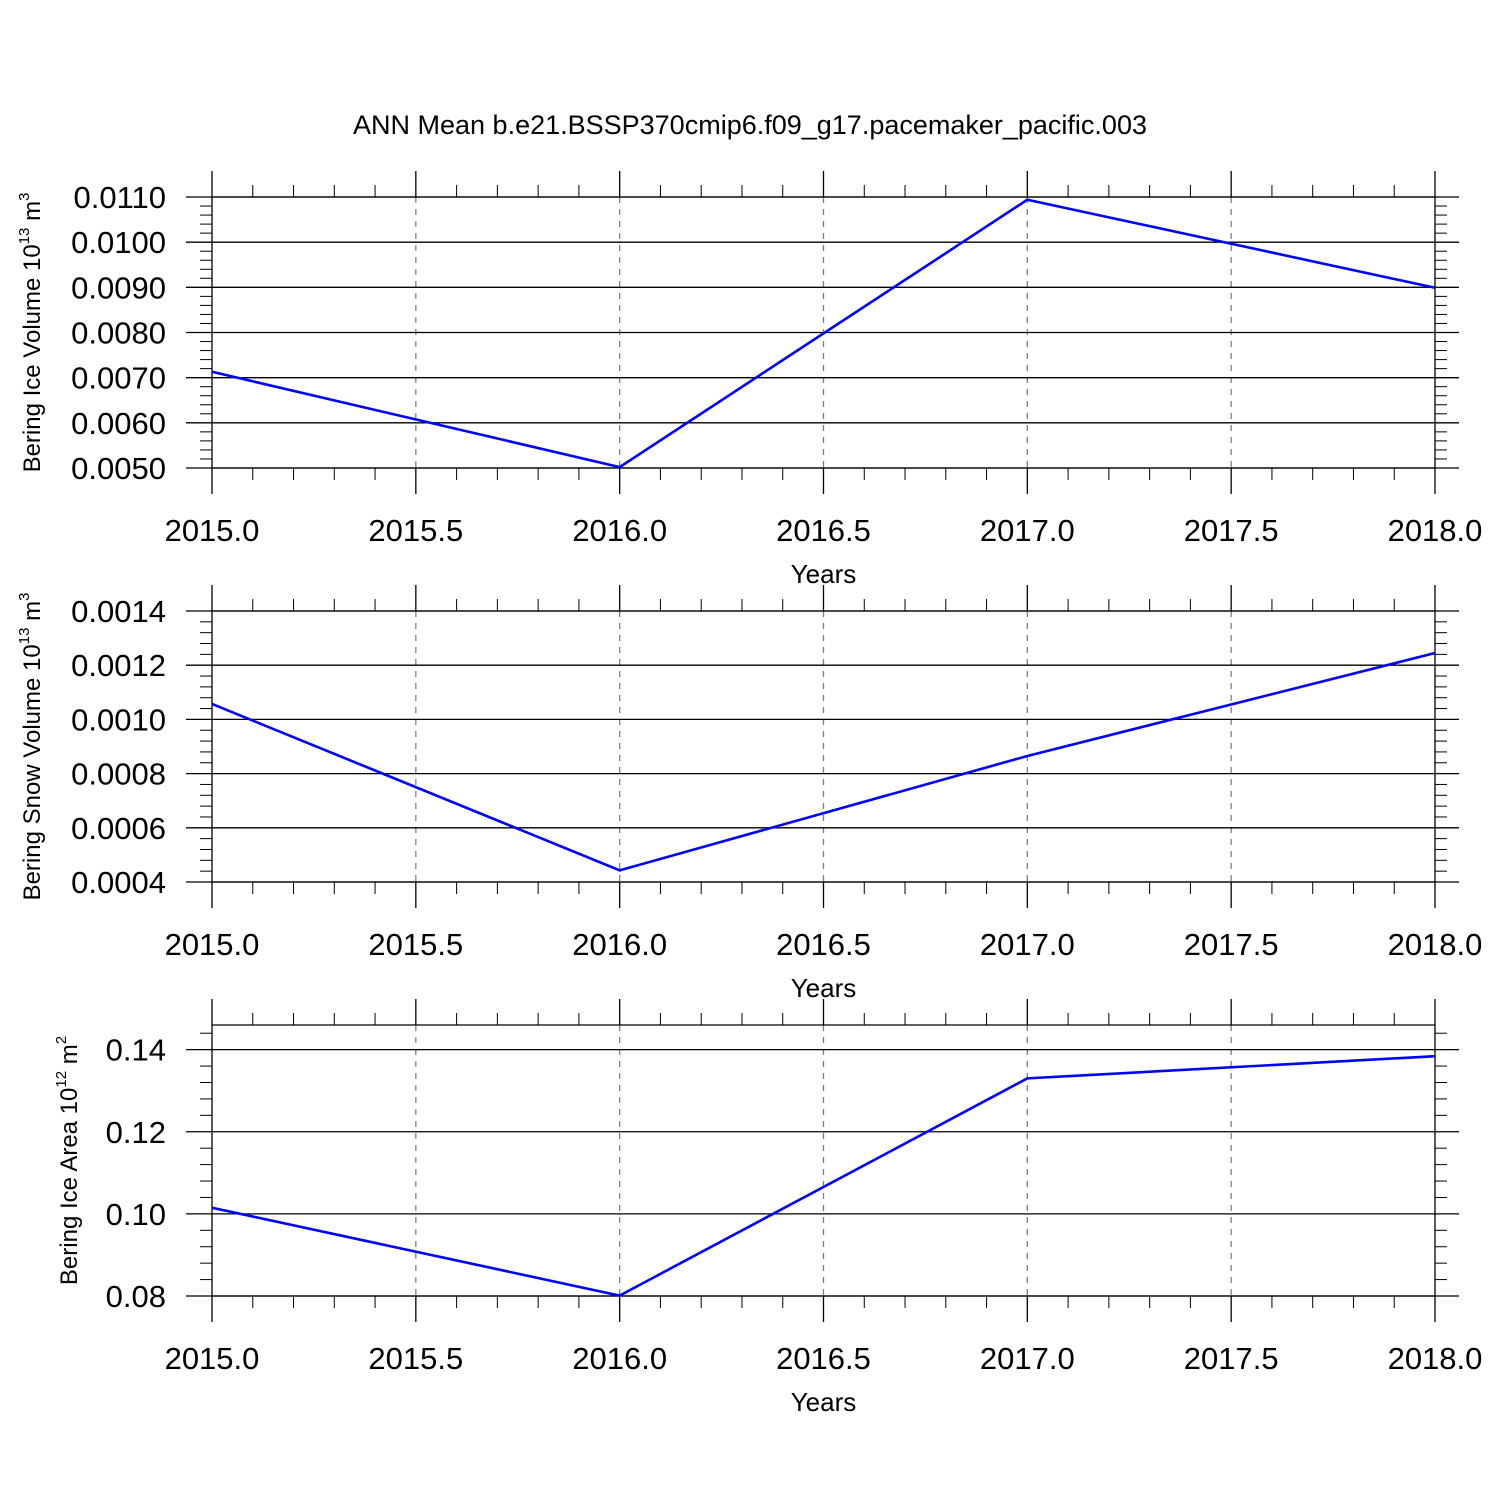 This screenshot has width=1500, height=1500. I want to click on y-axis-label: Bering Snow Volume 1013 m3, so click(31, 747).